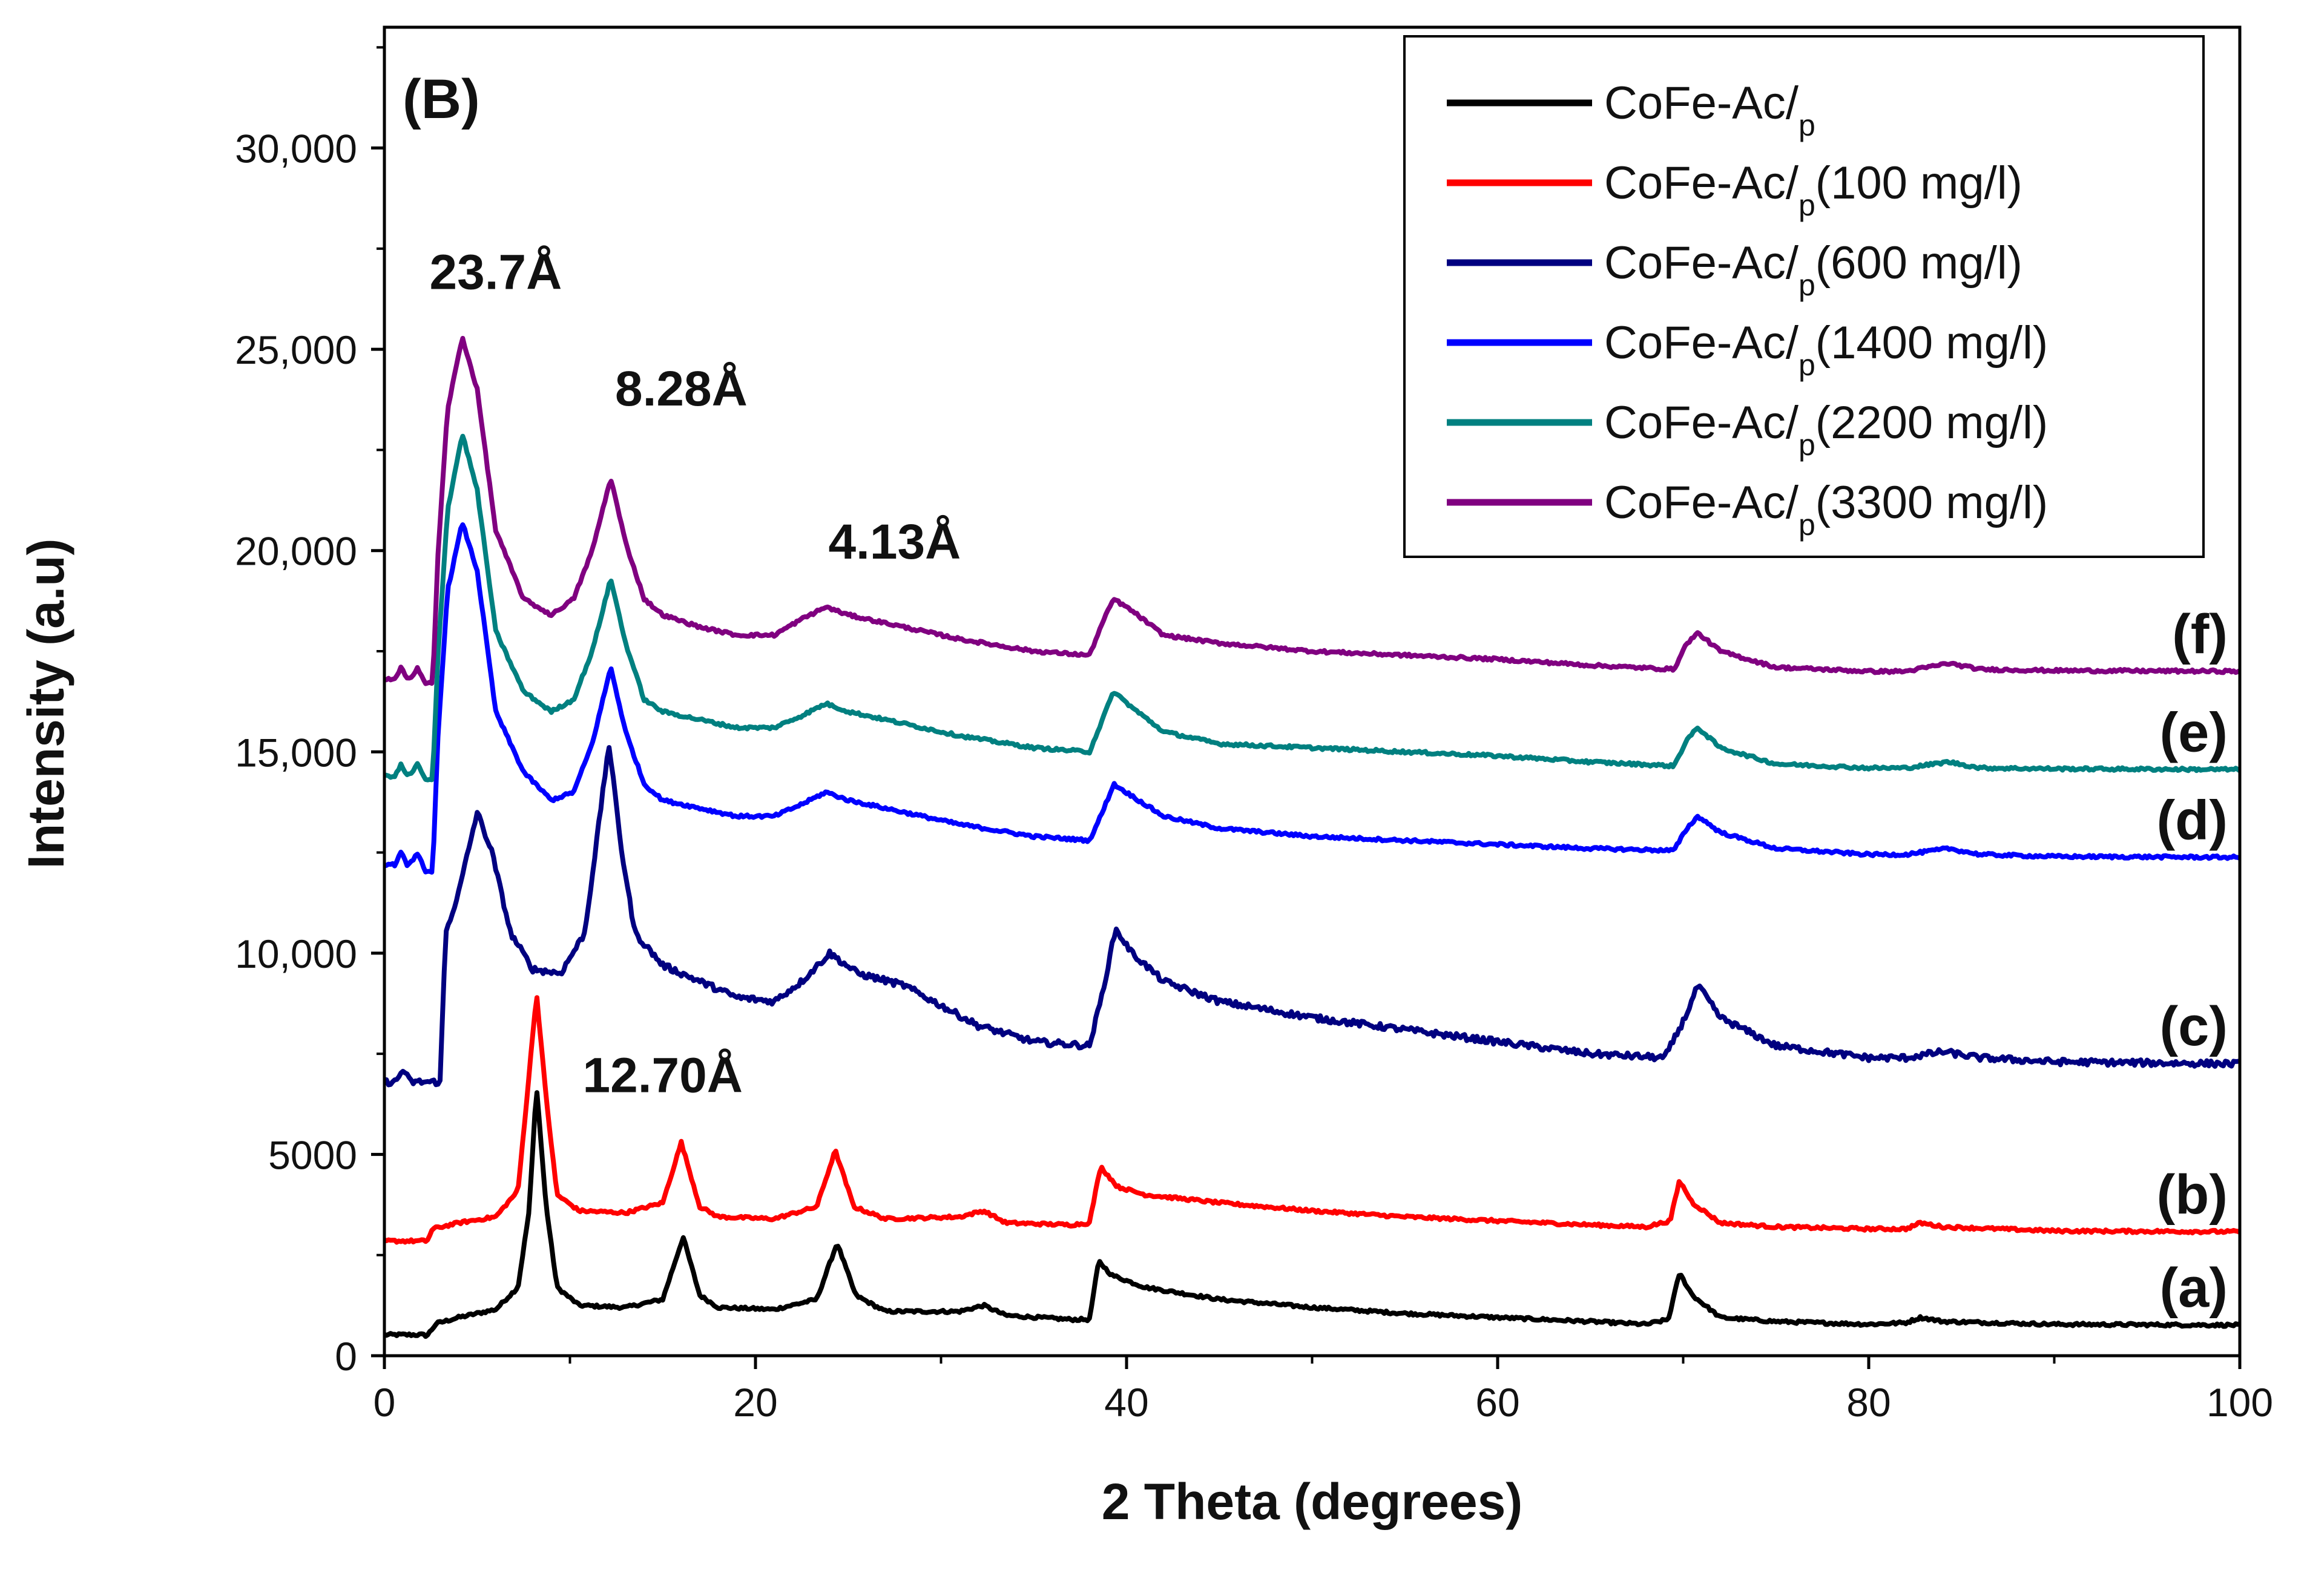 The height and width of the screenshot is (1596, 2307). I want to click on x-tick-label: 60, so click(1497, 1402).